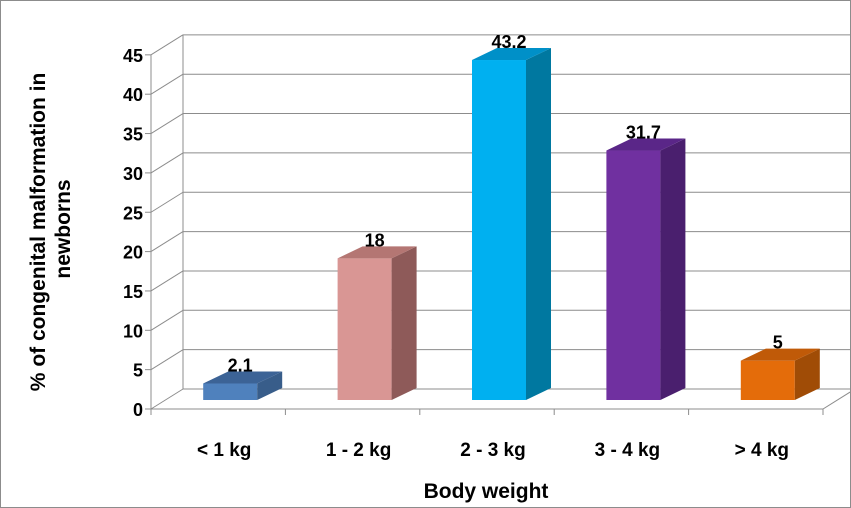 The image size is (851, 508). I want to click on y-tick-label: 5, so click(138, 371).